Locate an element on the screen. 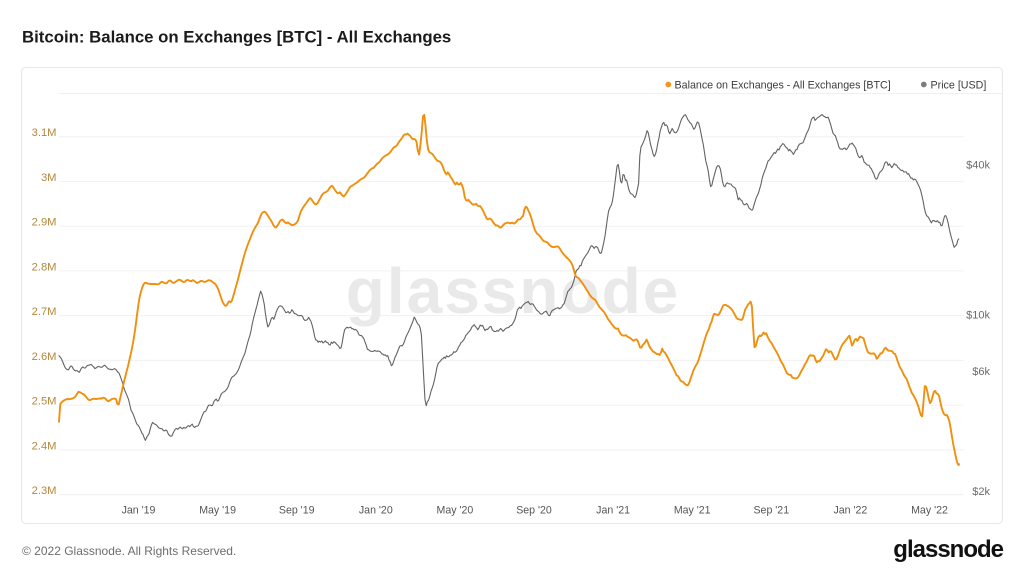 This screenshot has height=576, width=1024. svg-text:© 2022 Glassnode. All Rights R: © 2022 Glassnode. All Rights Reserved. is located at coordinates (129, 551).